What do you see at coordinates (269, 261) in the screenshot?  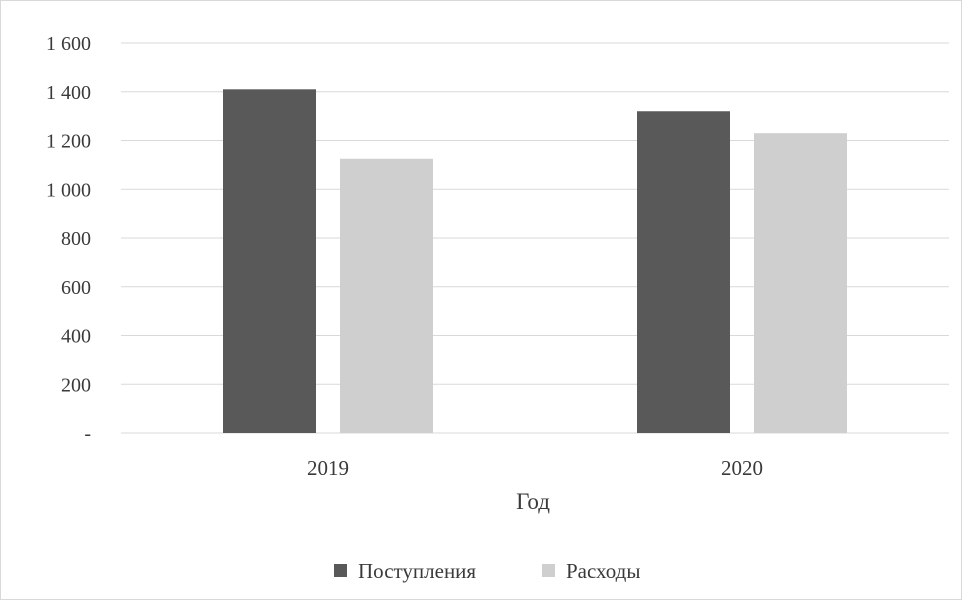 I see `bar-postupleniya-2019` at bounding box center [269, 261].